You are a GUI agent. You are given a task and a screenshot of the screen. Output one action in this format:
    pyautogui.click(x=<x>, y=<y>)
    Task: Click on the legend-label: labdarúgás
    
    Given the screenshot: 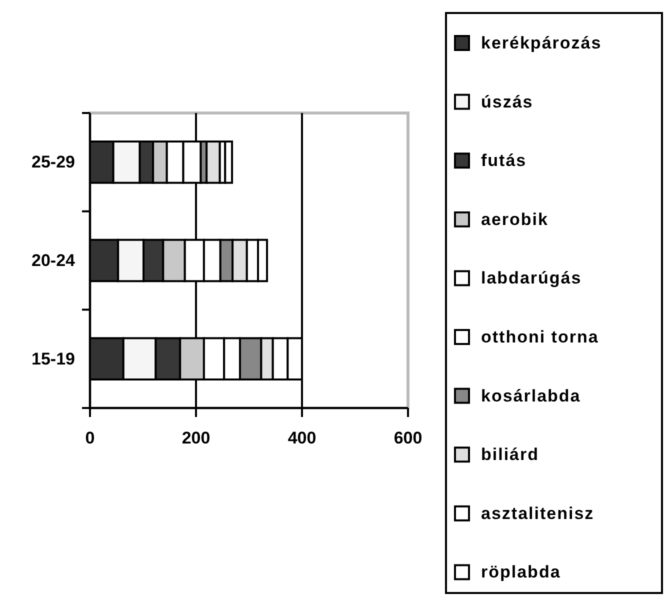 What is the action you would take?
    pyautogui.click(x=531, y=278)
    